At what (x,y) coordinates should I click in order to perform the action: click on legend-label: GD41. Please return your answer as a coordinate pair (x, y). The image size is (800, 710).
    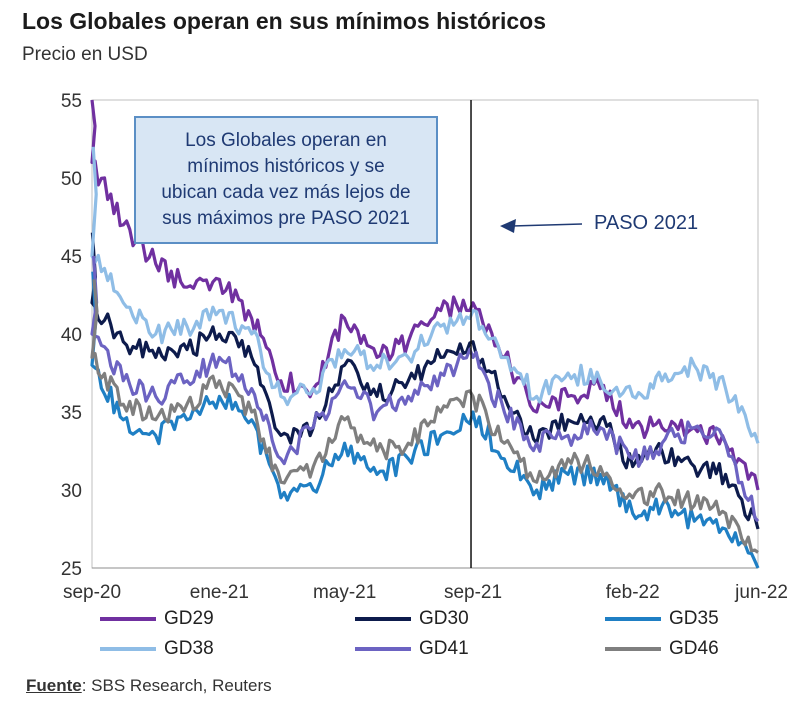
    Looking at the image, I should click on (444, 648).